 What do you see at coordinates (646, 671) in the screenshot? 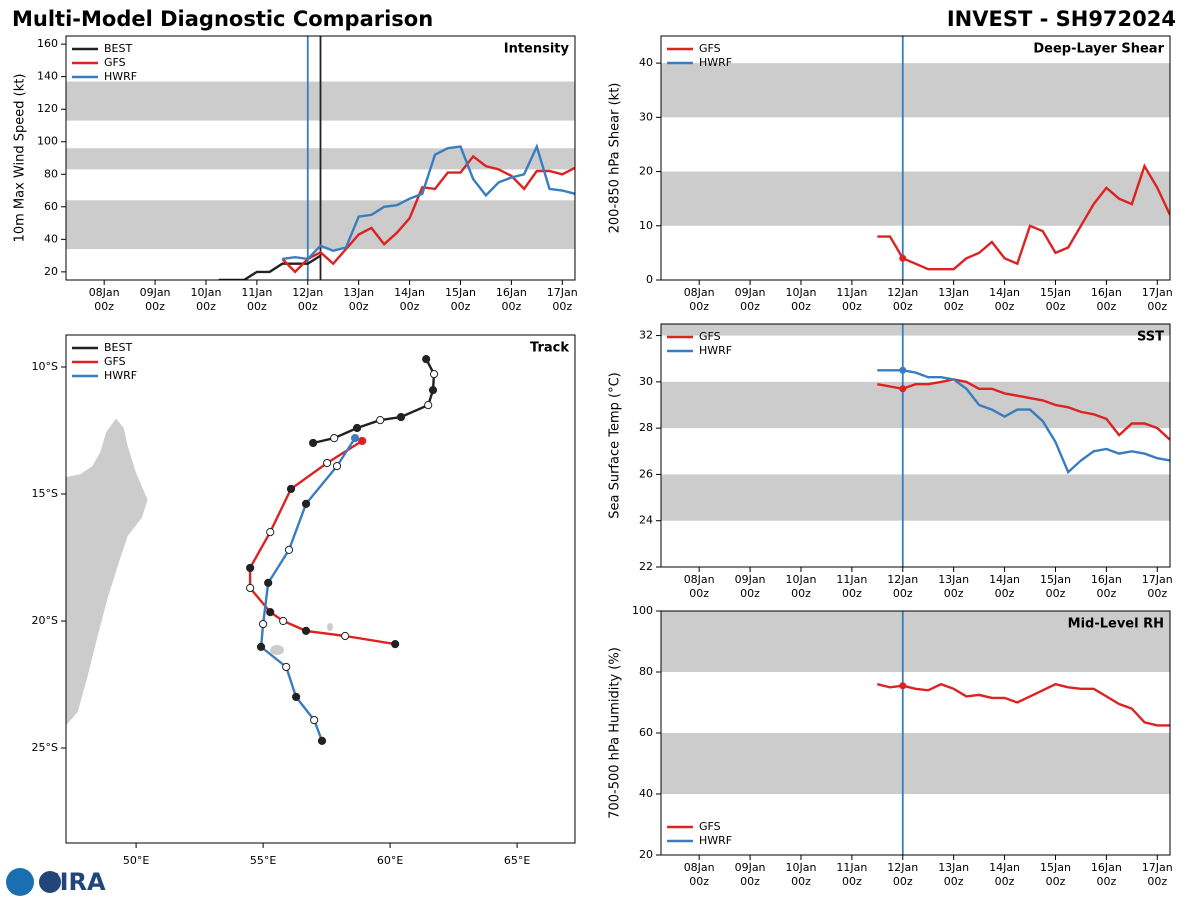
I see `y-tick-label: 80` at bounding box center [646, 671].